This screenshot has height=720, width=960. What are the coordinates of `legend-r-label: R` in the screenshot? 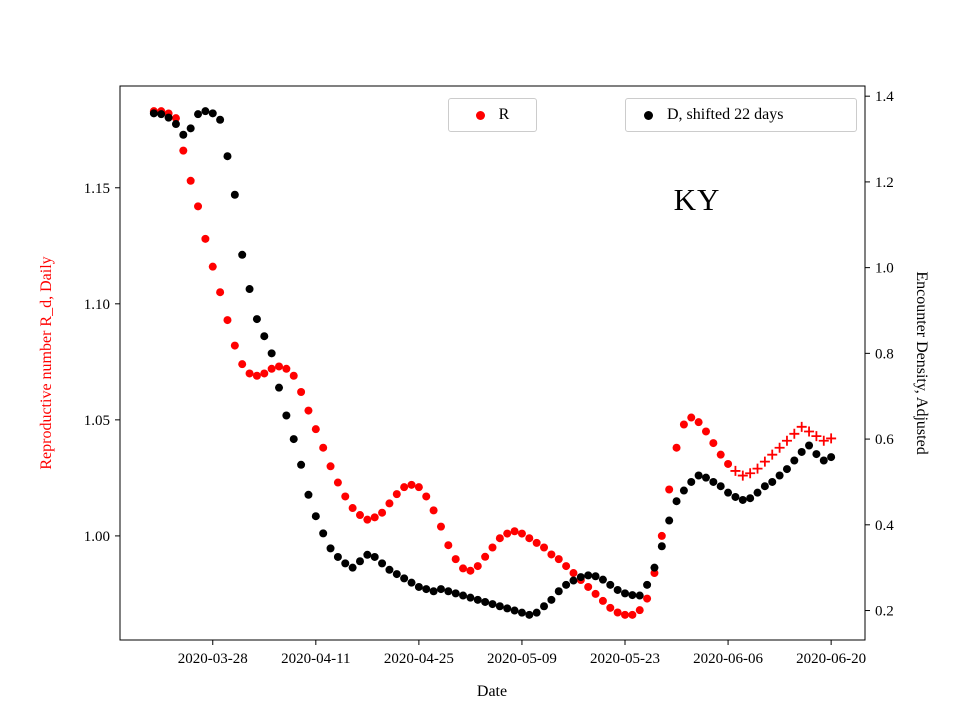 It's located at (504, 114).